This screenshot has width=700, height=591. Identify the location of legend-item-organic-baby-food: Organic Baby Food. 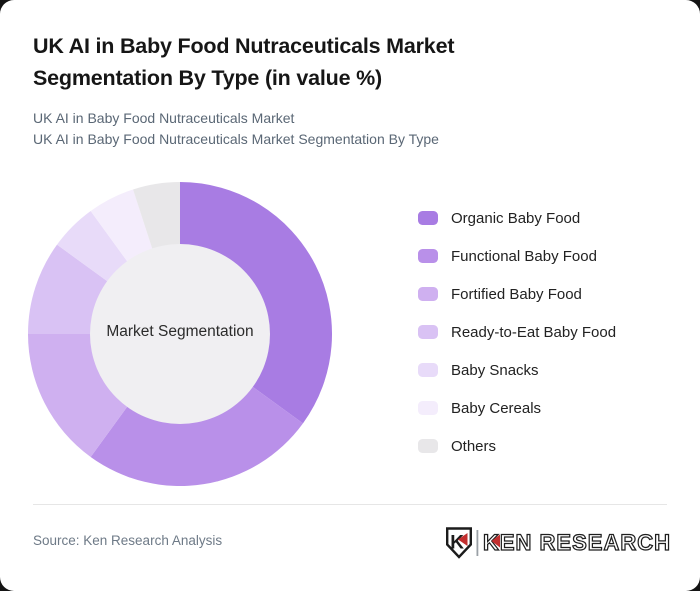
(517, 218).